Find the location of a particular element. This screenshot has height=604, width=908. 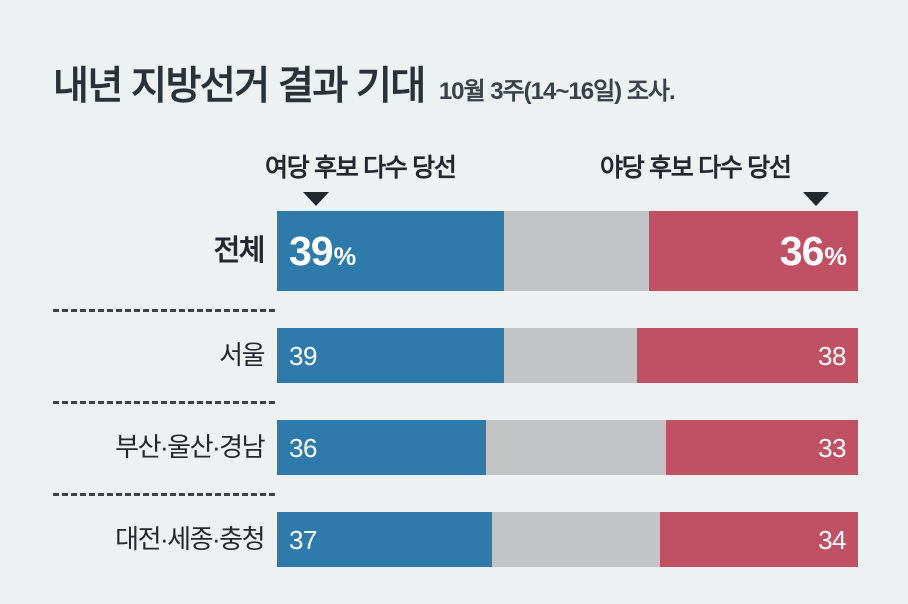

chart-row: 전체 39% 36% is located at coordinates (454, 251).